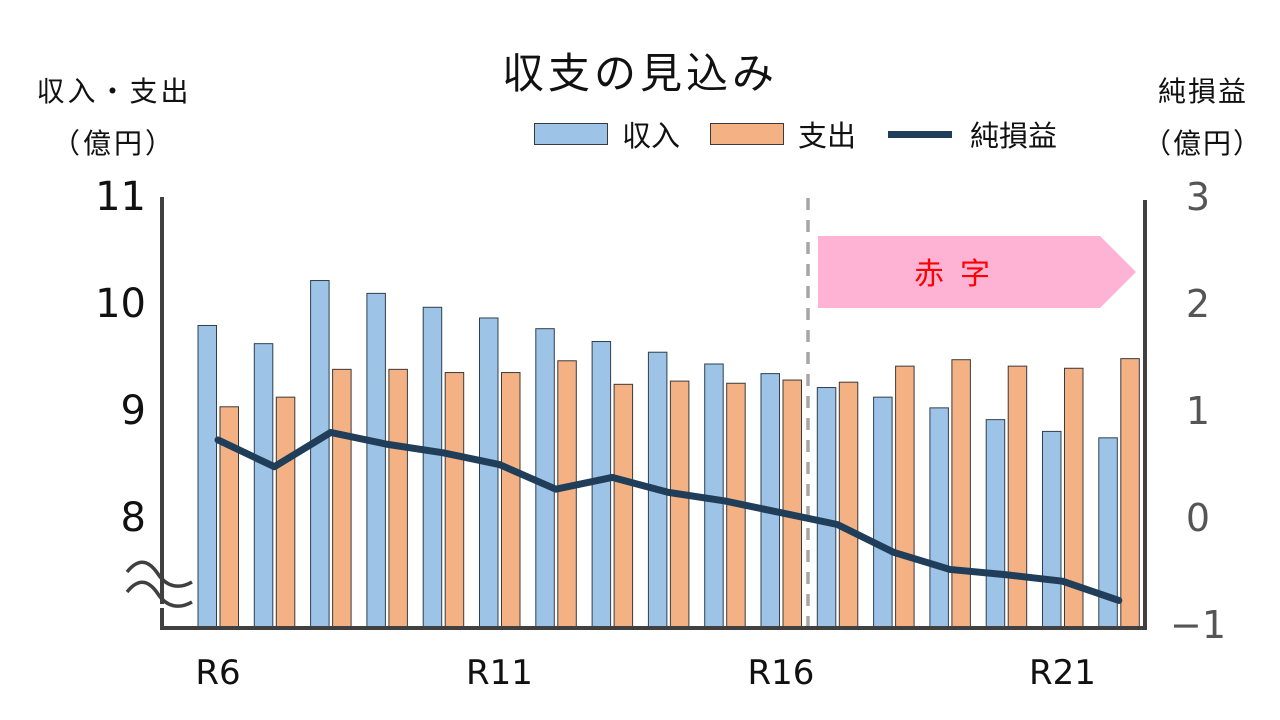  I want to click on right-axis-tick-label: 2, so click(1198, 304).